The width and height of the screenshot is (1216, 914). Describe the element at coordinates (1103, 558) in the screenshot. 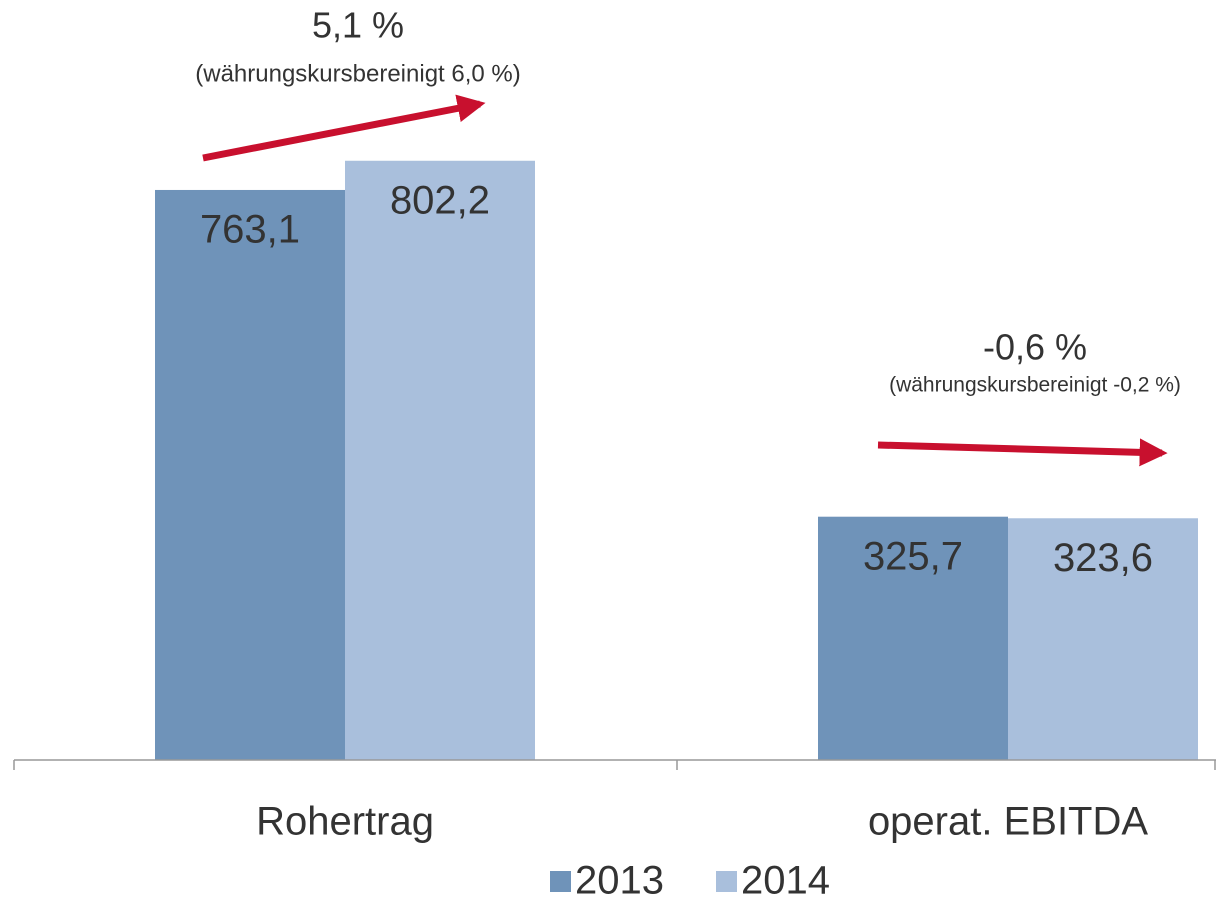

I see `value-label: 323,6` at that location.